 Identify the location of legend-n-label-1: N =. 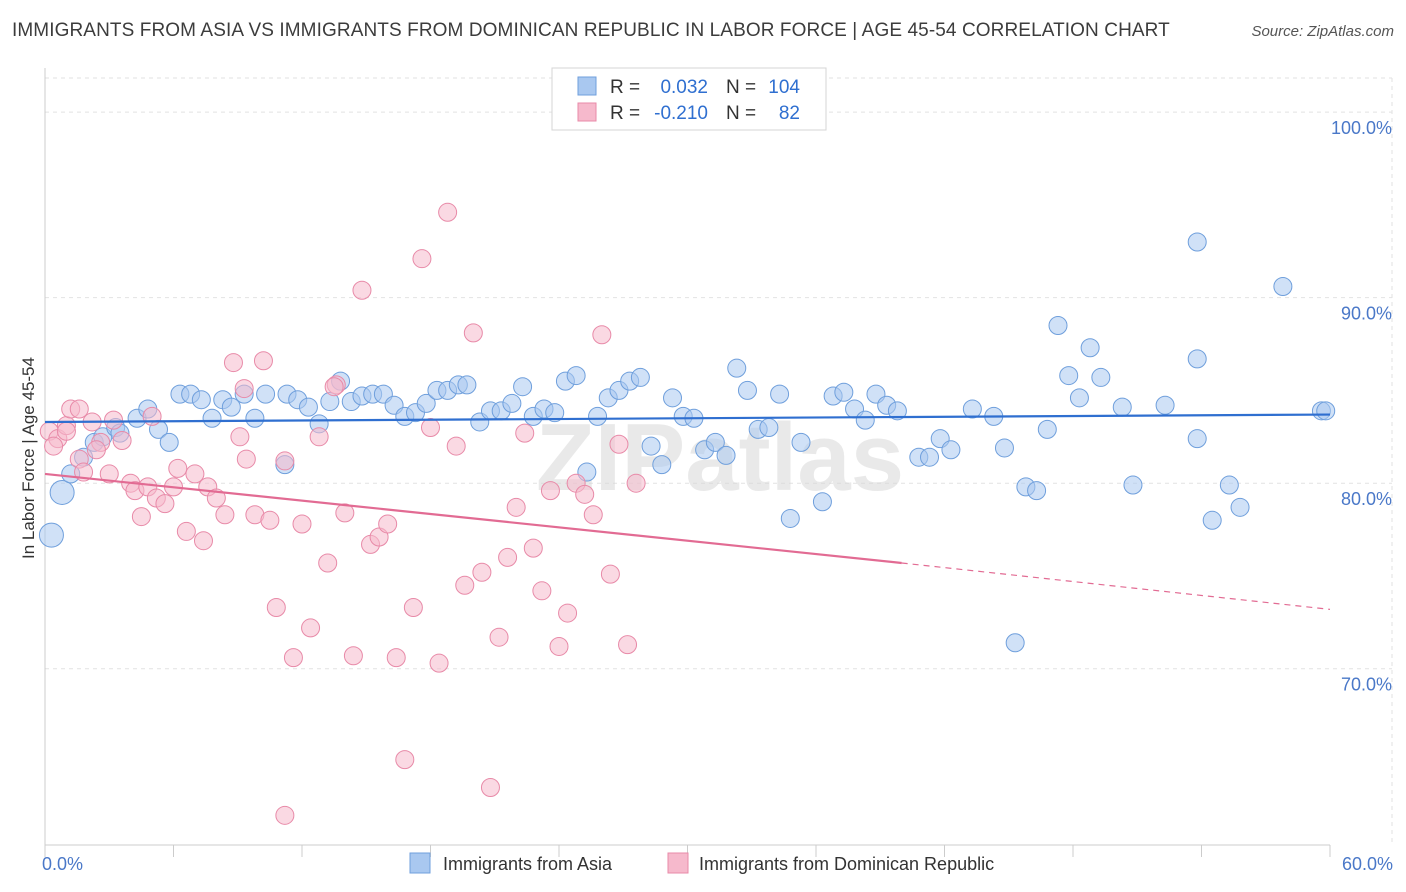
(741, 113).